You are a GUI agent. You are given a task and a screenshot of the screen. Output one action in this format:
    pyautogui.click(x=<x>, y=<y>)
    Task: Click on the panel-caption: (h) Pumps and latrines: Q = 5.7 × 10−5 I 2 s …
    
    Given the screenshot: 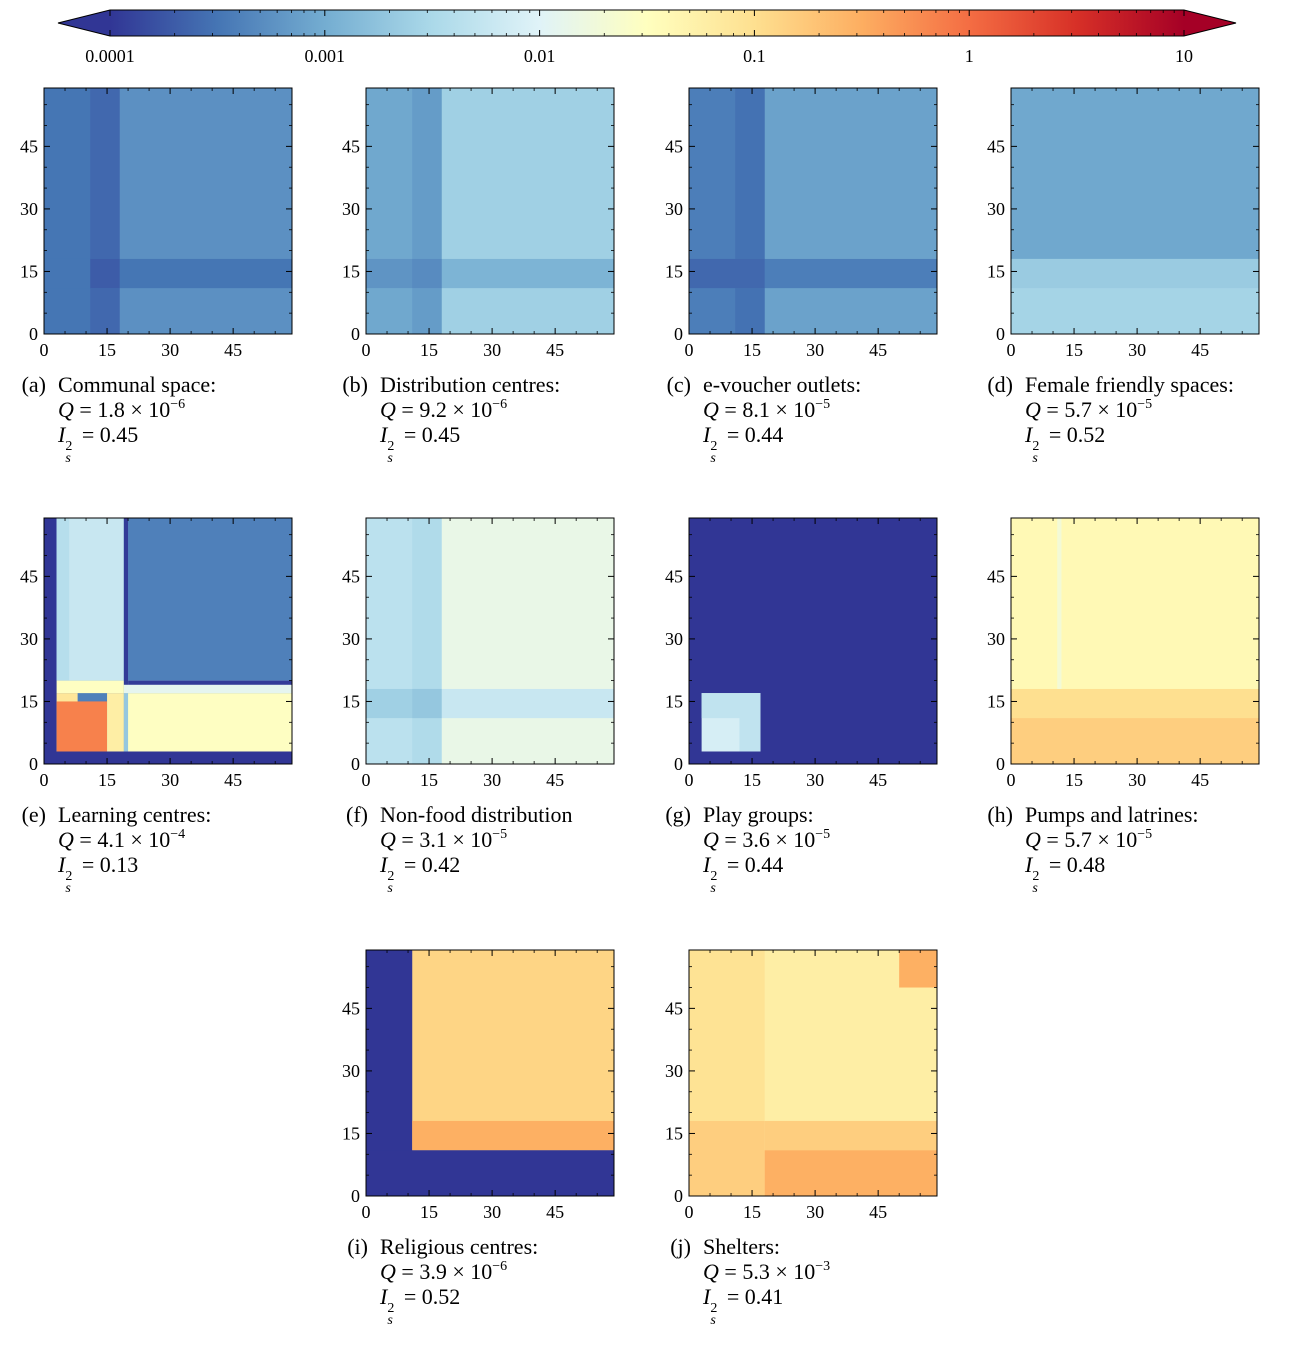 What is the action you would take?
    pyautogui.click(x=1117, y=849)
    